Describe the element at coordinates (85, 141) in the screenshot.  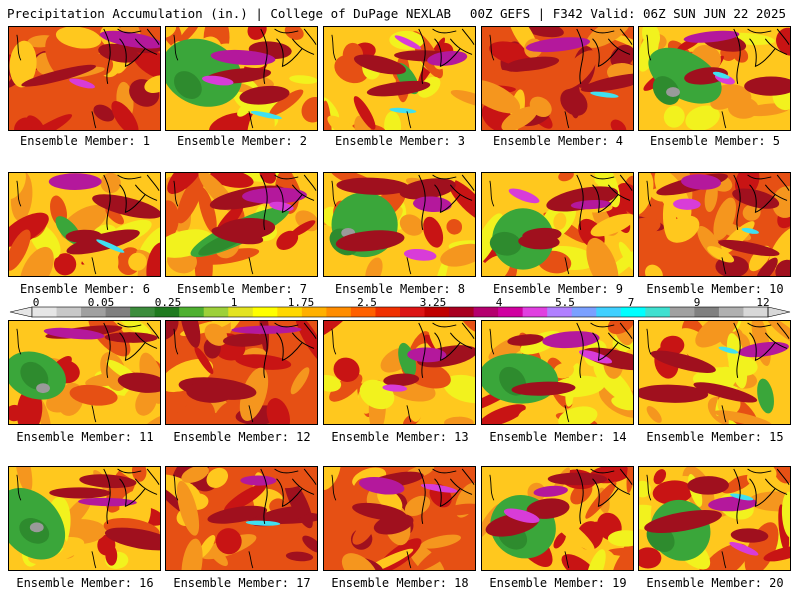
I see `ensemble-member-label: Ensemble Member: 1` at that location.